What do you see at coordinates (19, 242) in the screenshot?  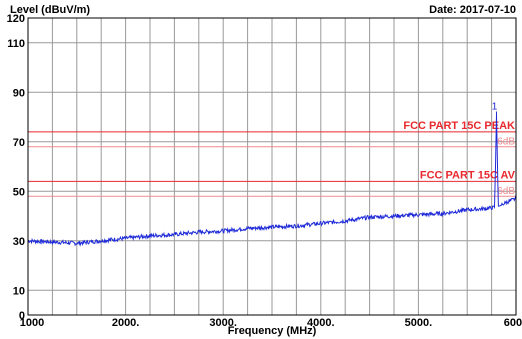 I see `y-tick-label: 30` at bounding box center [19, 242].